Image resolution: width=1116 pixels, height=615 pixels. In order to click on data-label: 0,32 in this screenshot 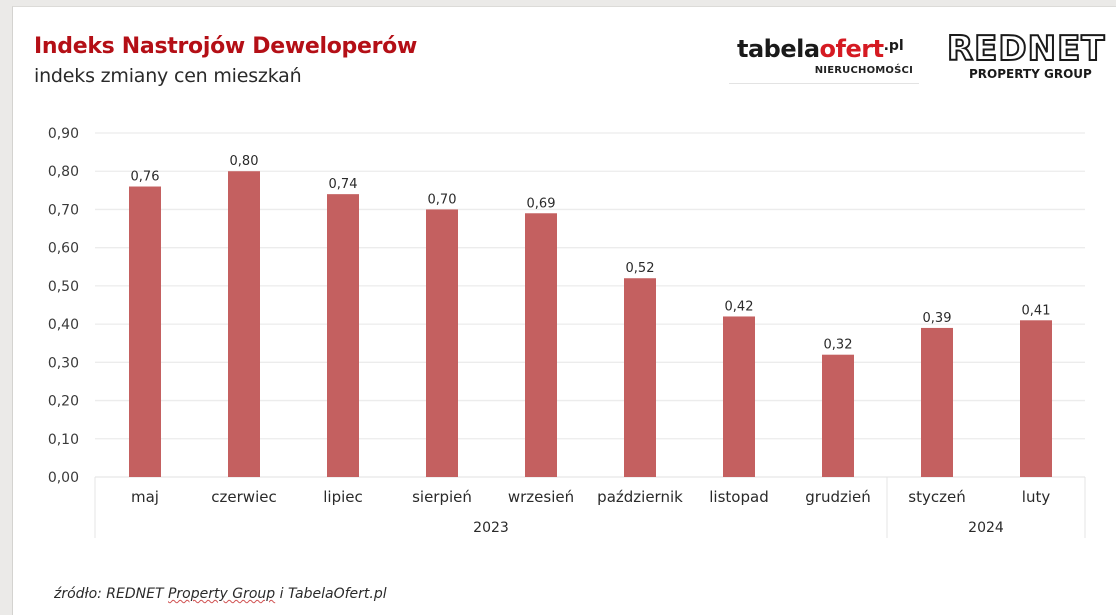, I will do `click(838, 345)`.